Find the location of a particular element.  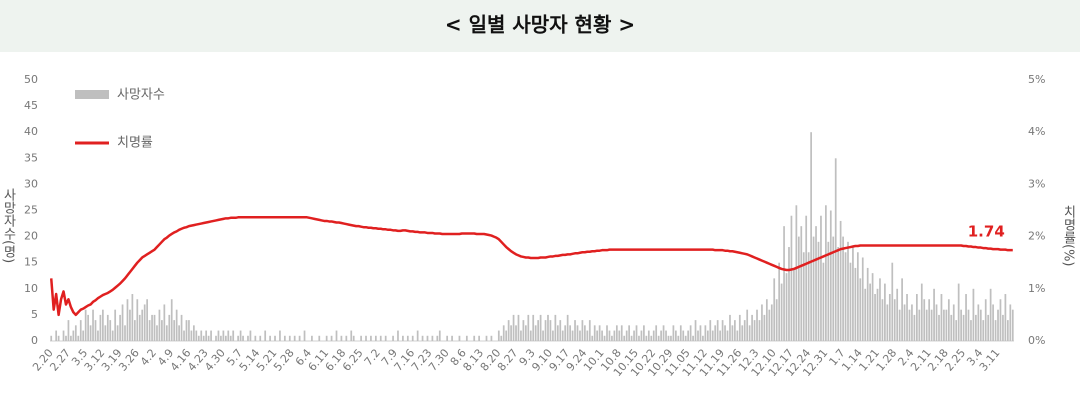

legend-label: 치명률 is located at coordinates (135, 143).